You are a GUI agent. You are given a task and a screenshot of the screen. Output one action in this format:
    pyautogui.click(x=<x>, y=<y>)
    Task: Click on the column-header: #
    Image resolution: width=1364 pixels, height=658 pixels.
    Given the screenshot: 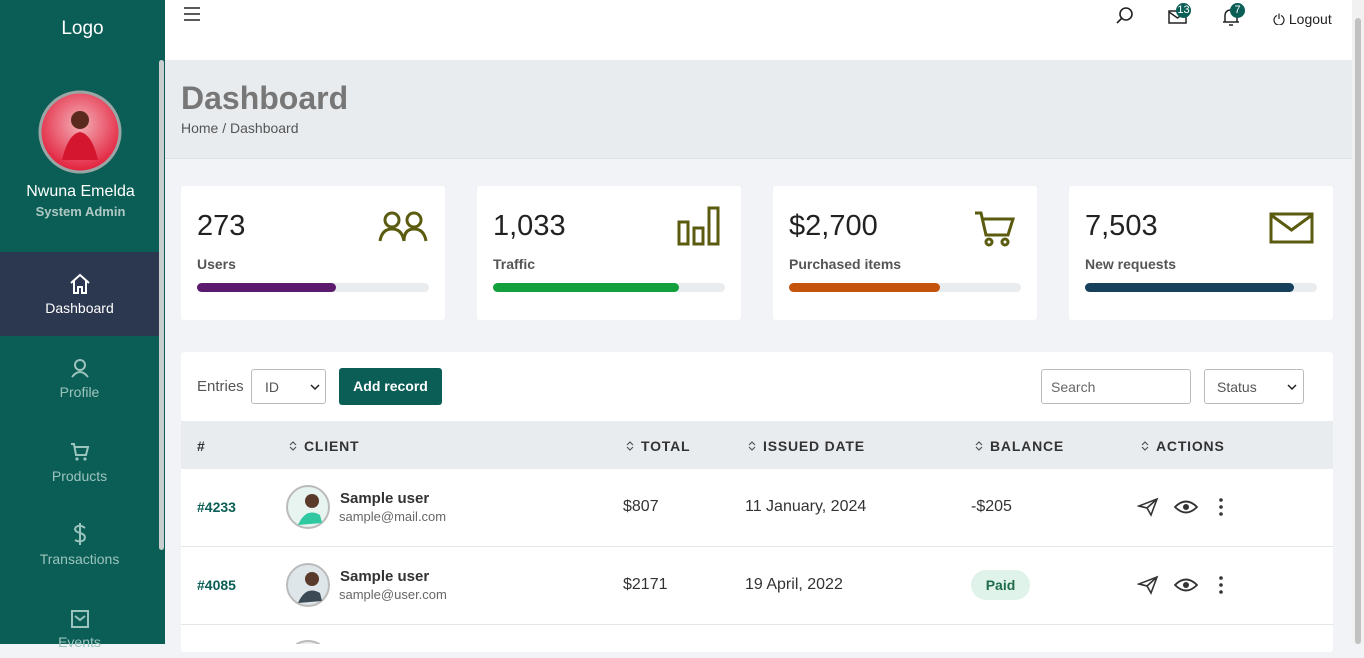 What is the action you would take?
    pyautogui.click(x=201, y=446)
    